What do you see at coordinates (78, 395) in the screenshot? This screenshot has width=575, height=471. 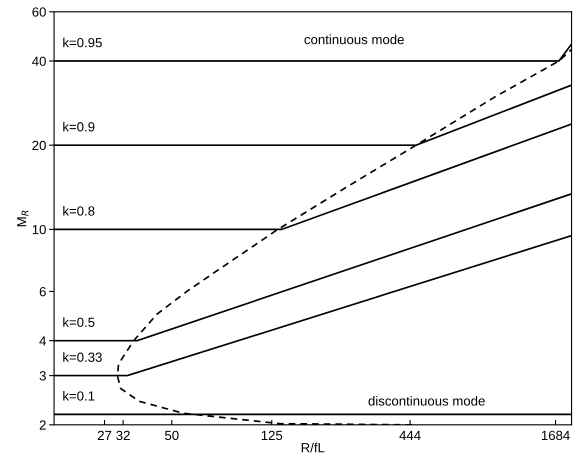 I see `legend-label: k=0.1` at bounding box center [78, 395].